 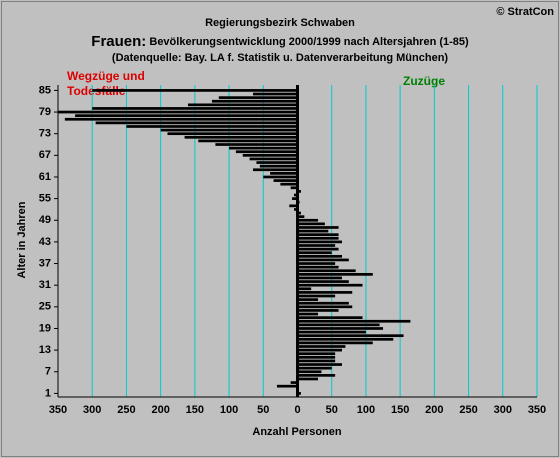 I want to click on y-tick-label: 67, so click(x=45, y=155).